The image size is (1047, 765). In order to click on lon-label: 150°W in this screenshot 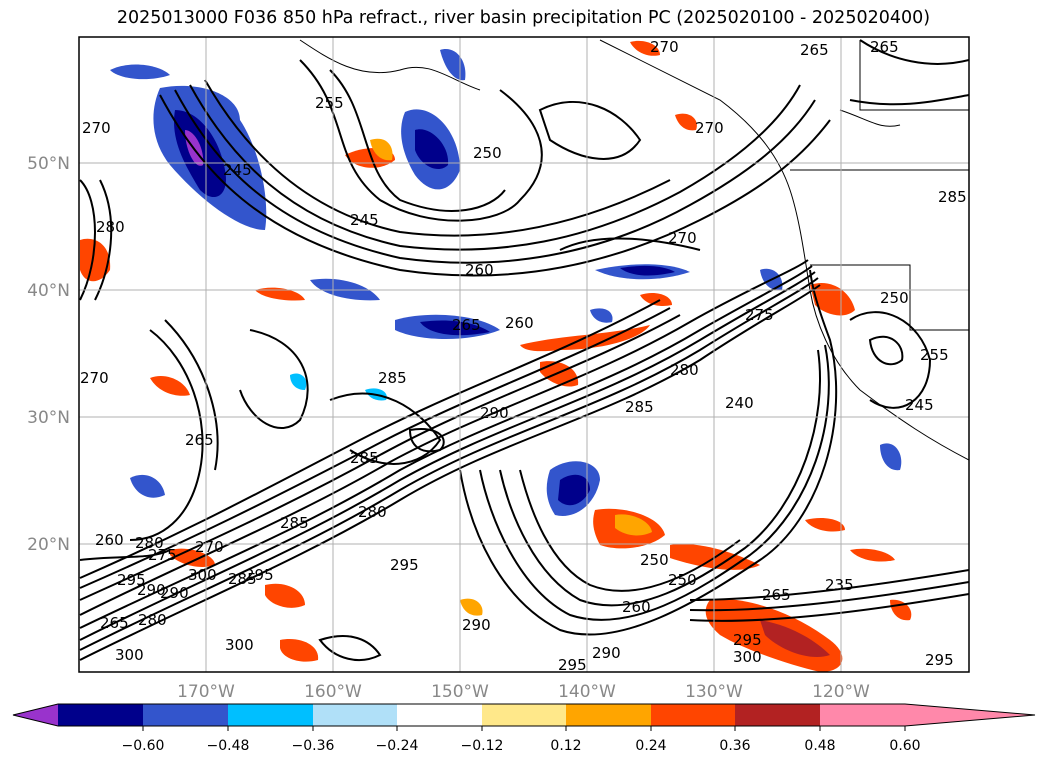, I will do `click(460, 692)`.